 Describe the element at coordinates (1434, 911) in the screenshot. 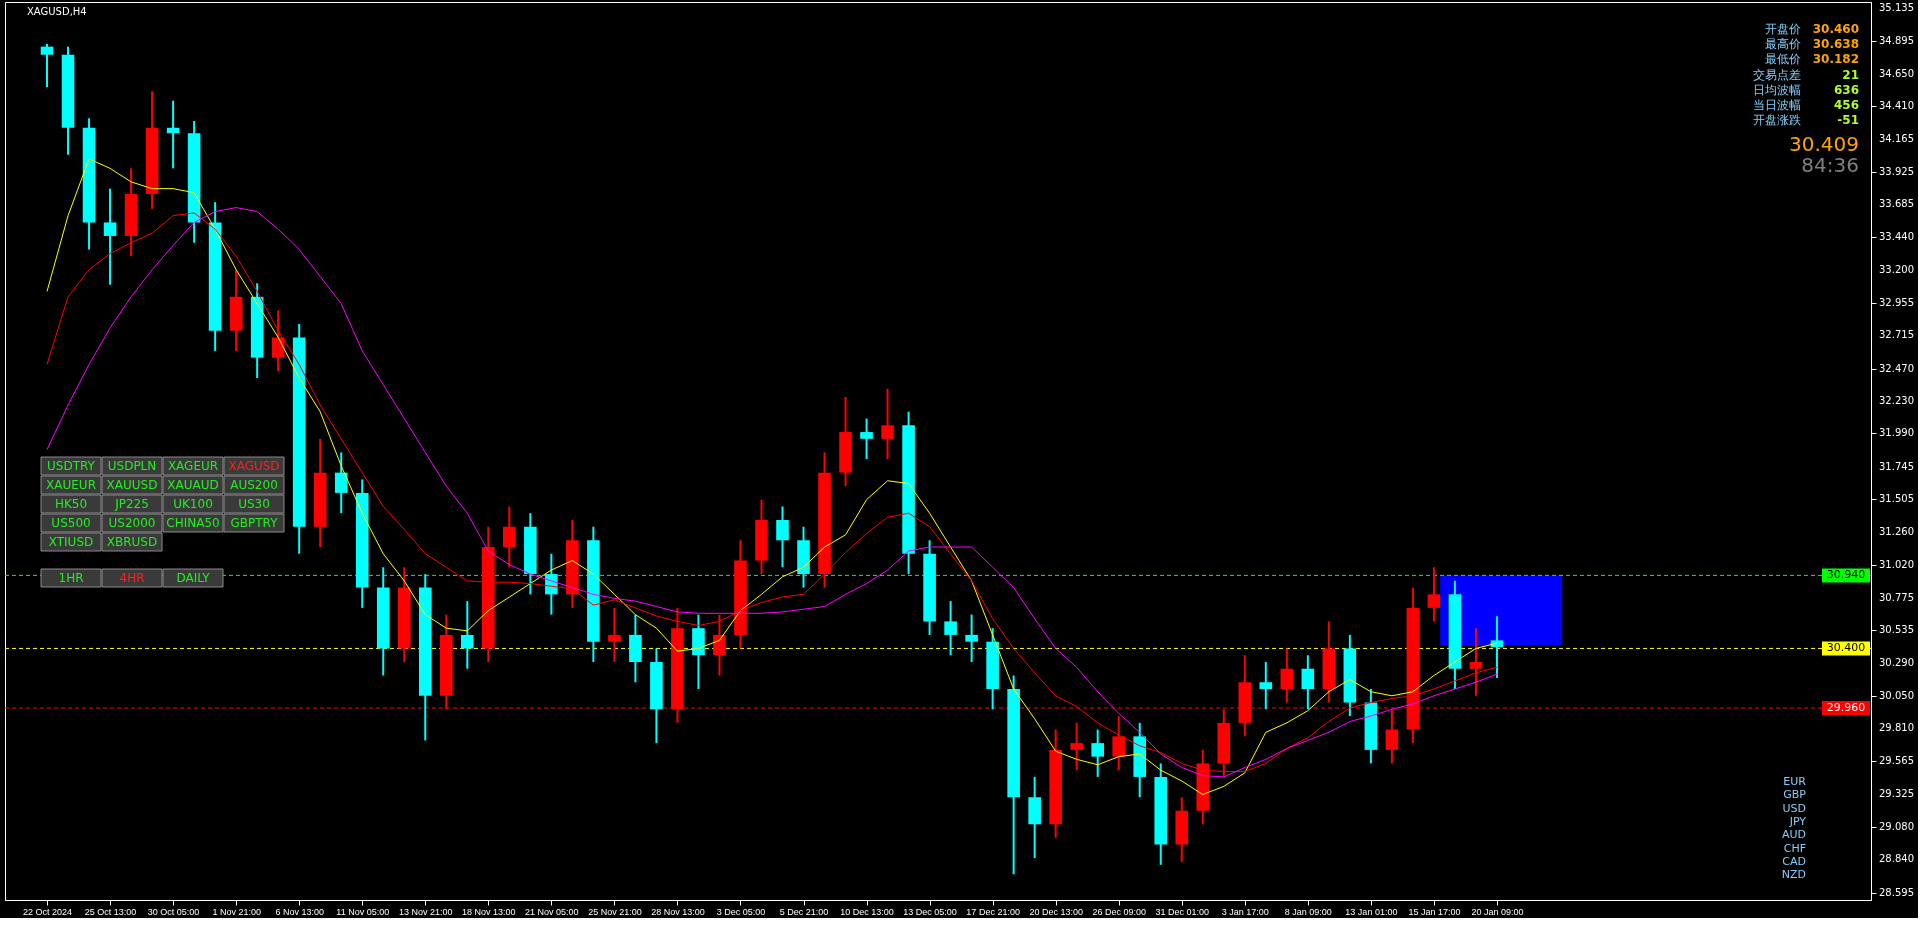

I see `x-tick-label: 15 Jan 17:00` at that location.